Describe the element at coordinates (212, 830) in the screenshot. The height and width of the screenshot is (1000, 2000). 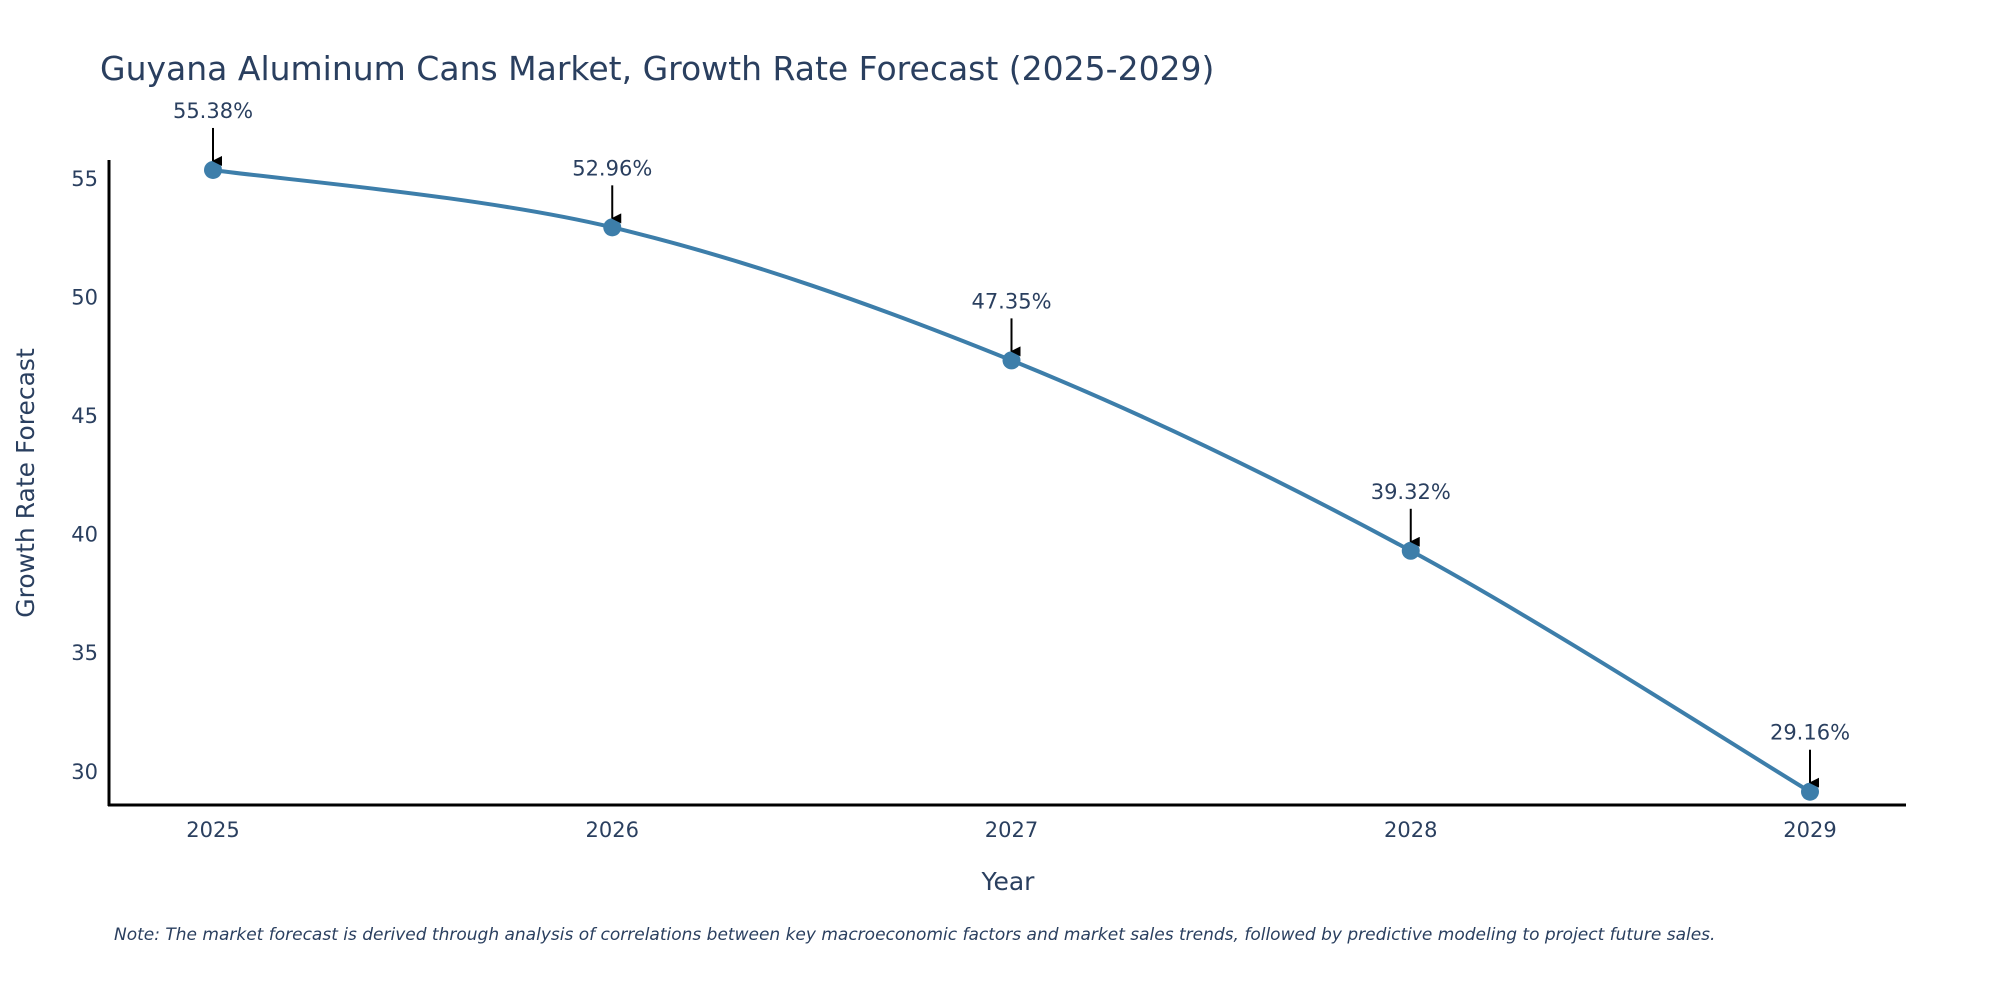
I see `x-tick-label: 2025` at that location.